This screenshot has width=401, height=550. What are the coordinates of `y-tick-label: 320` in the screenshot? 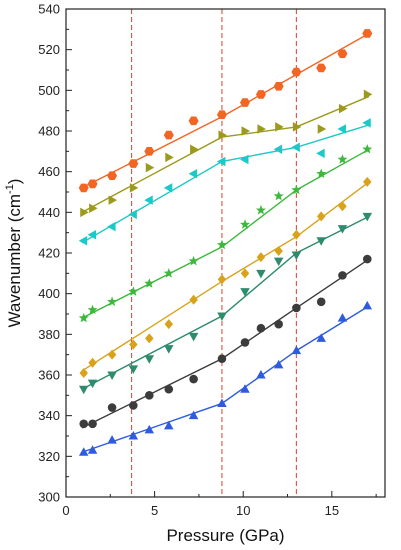 It's located at (49, 456).